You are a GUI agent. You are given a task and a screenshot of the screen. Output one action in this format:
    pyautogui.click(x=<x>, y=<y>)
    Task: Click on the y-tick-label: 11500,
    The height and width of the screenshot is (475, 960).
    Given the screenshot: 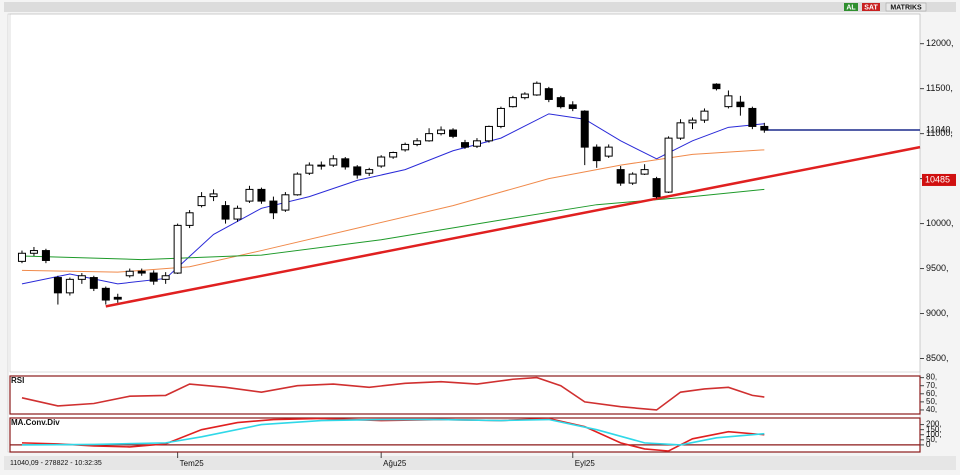 What is the action you would take?
    pyautogui.click(x=939, y=88)
    